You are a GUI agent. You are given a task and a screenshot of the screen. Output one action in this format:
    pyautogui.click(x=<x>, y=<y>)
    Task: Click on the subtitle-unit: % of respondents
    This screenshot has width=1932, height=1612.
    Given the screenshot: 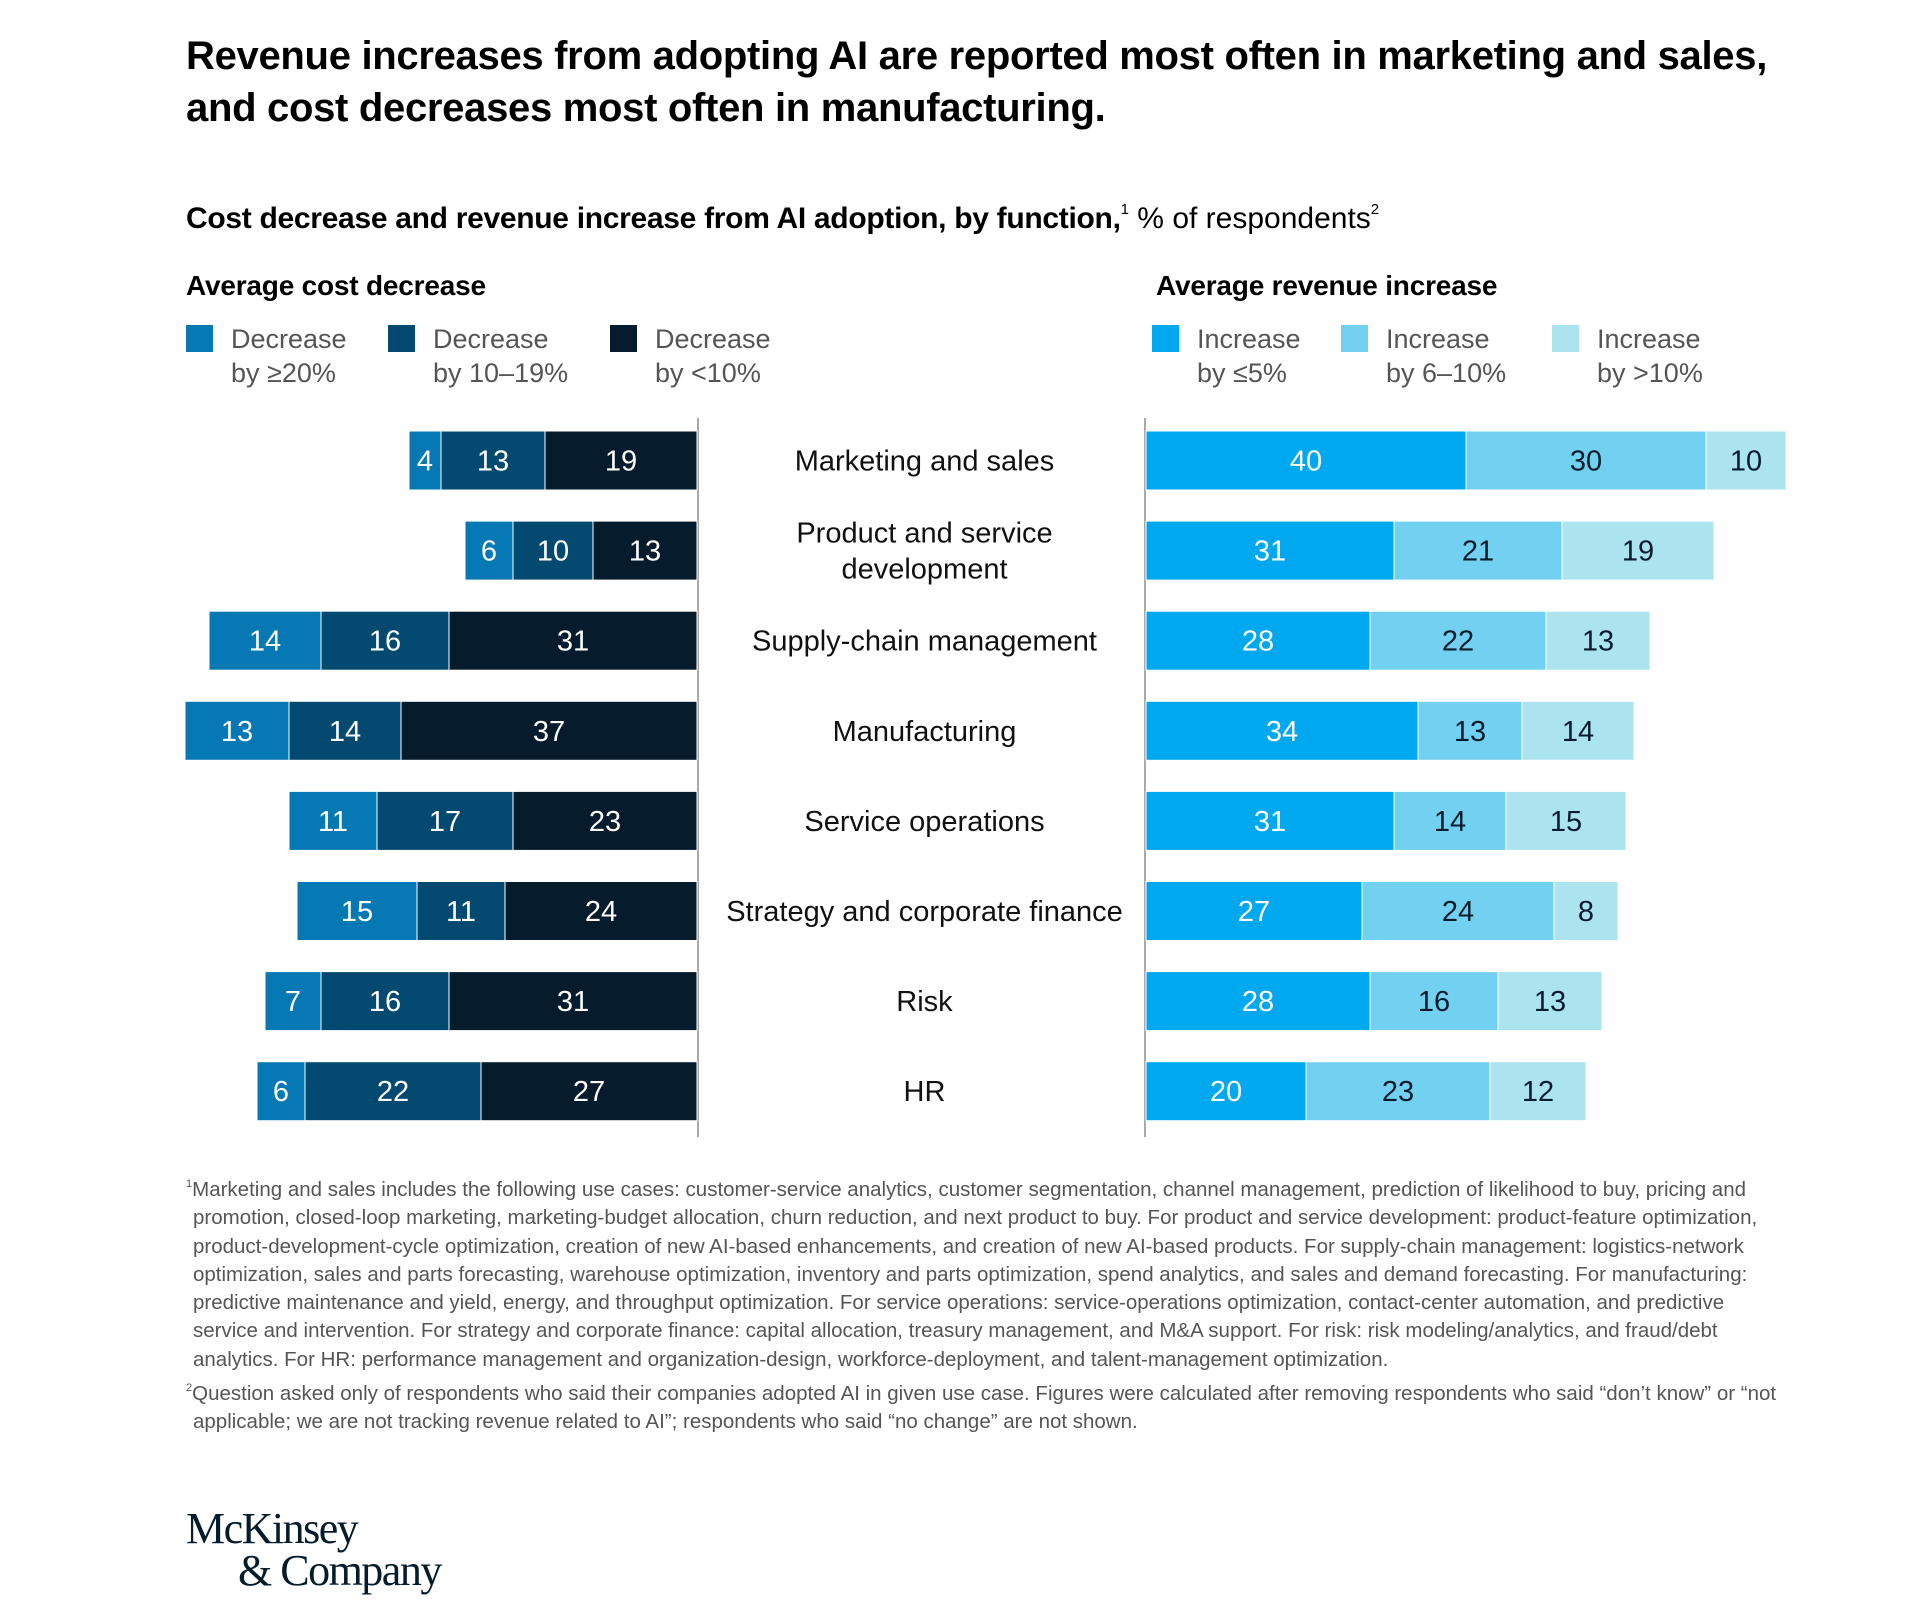 What is the action you would take?
    pyautogui.click(x=1249, y=218)
    